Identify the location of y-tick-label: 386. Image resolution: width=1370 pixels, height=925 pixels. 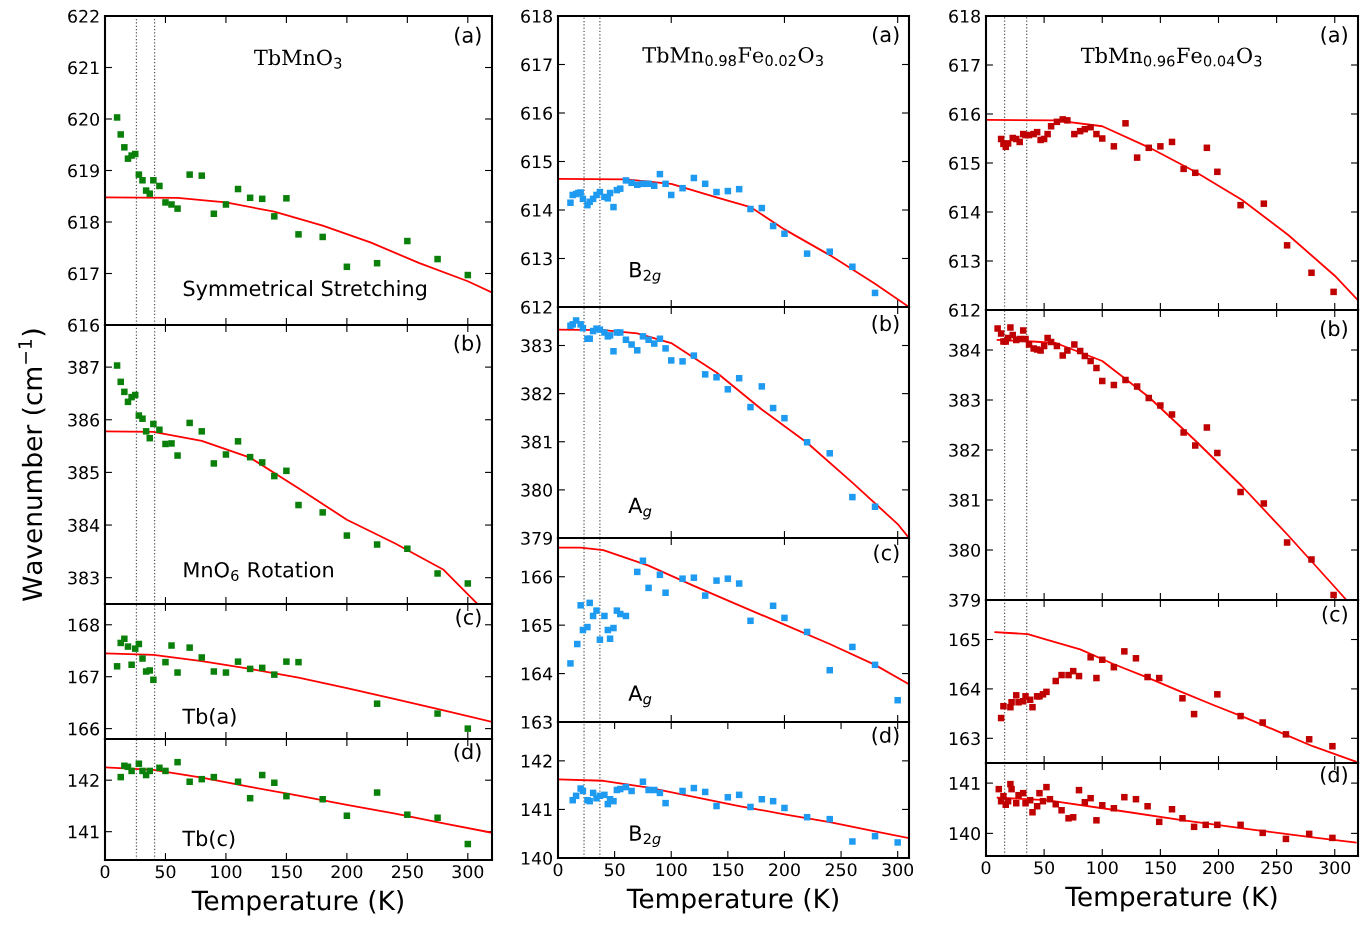
(84, 420).